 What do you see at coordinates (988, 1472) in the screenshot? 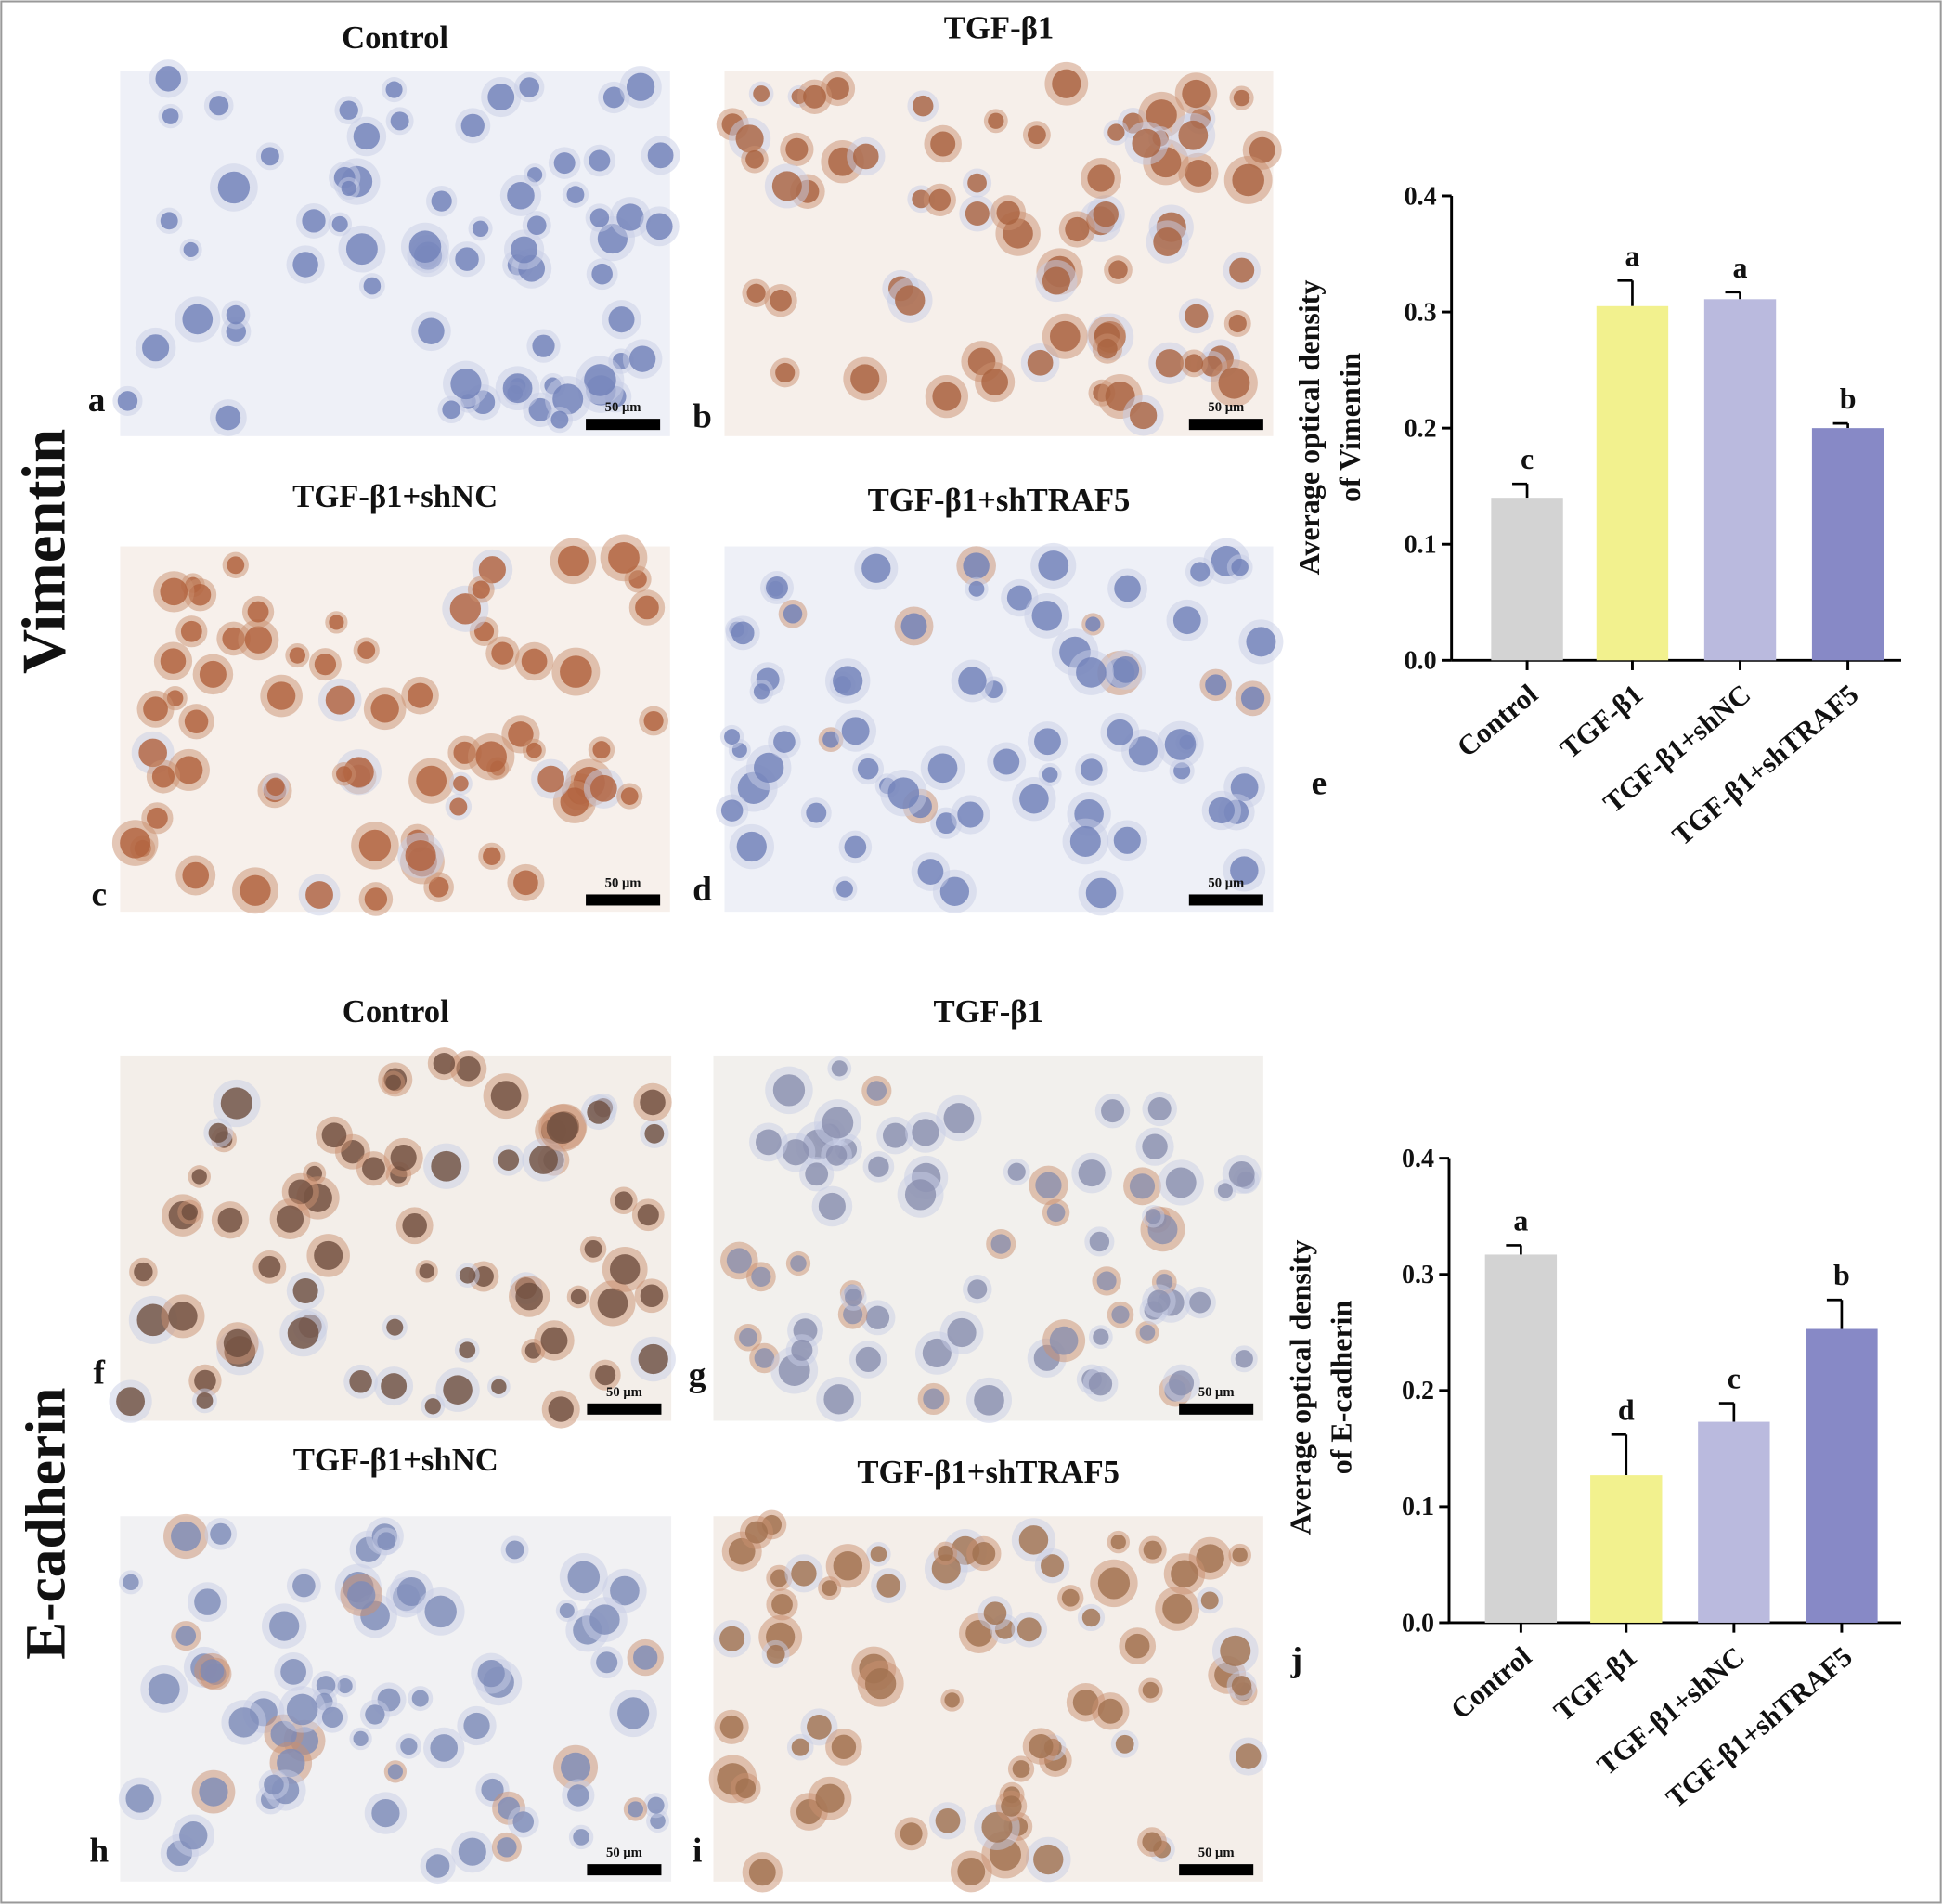
I see `panel-title: TGF-β1+shTRAF5` at bounding box center [988, 1472].